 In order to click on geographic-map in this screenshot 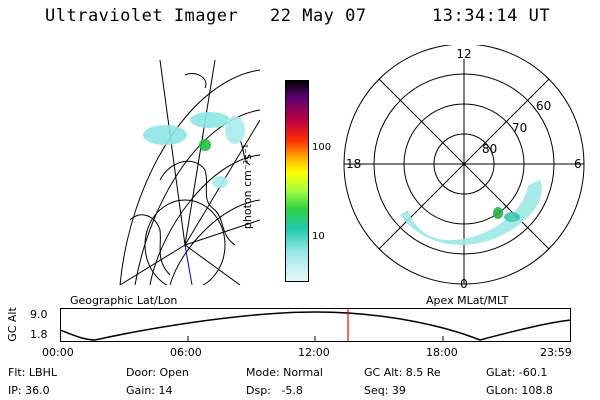, I will do `click(189, 173)`.